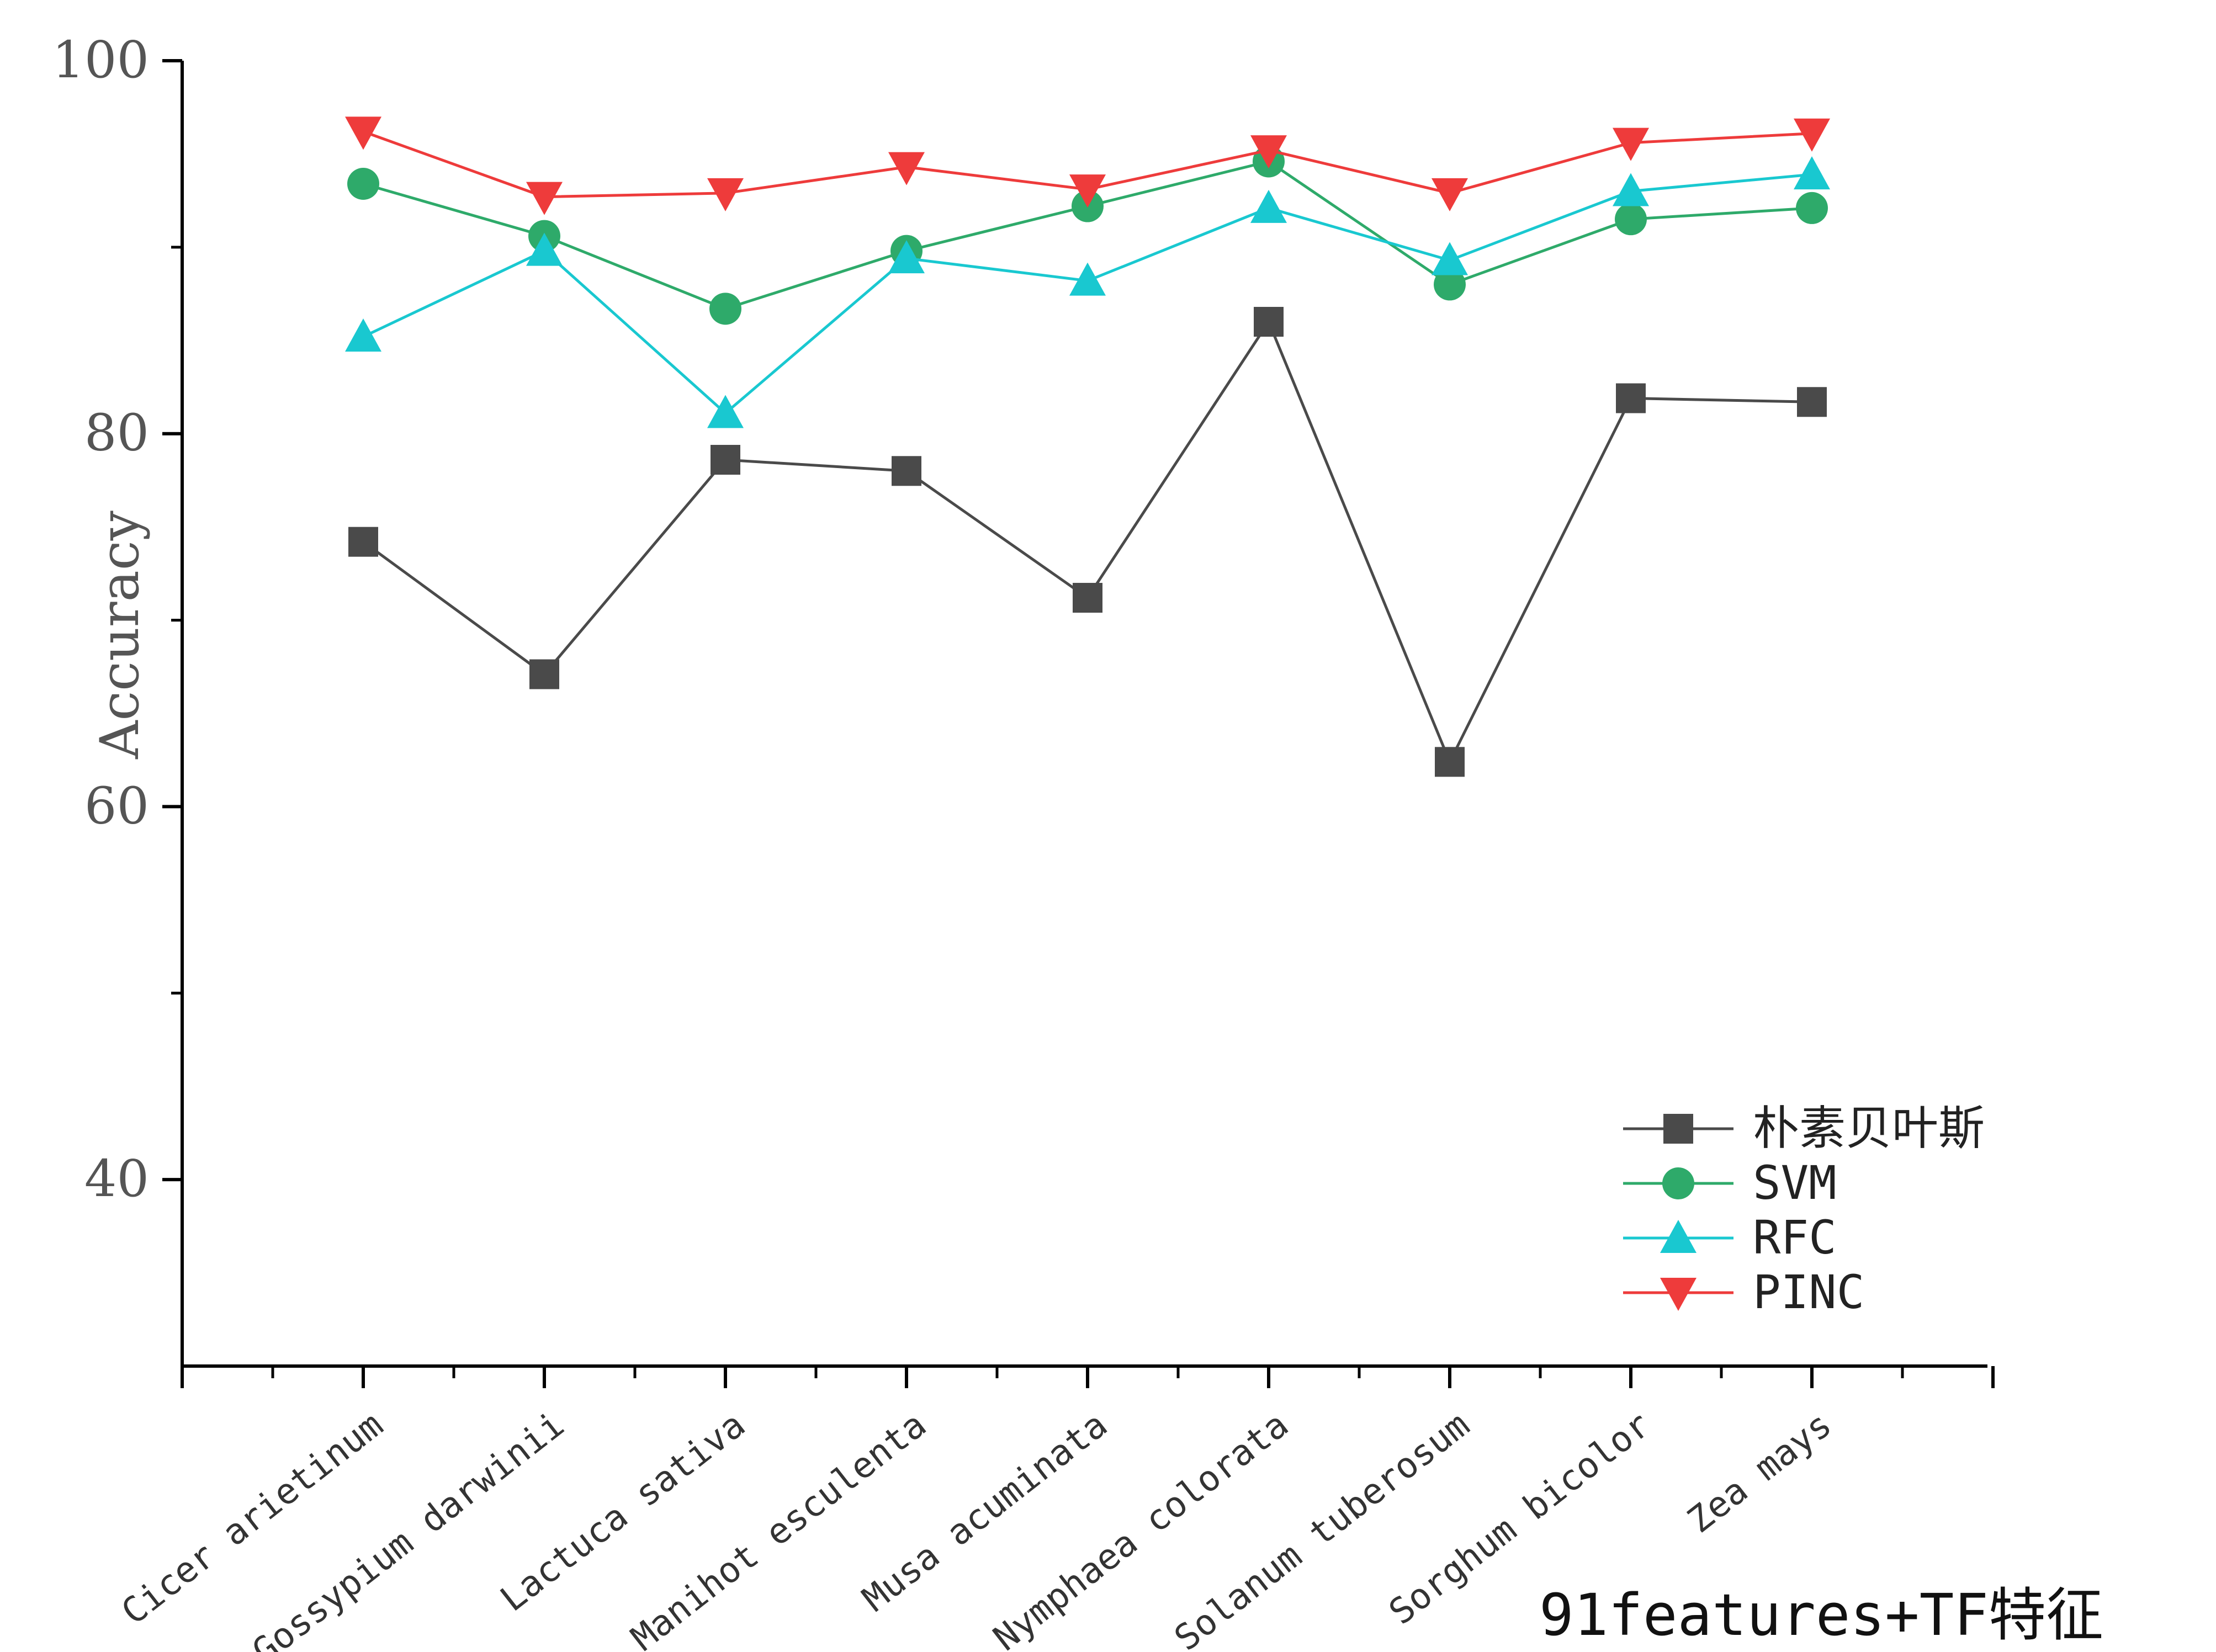 This screenshot has height=1652, width=2216. I want to click on x-tick-label: Nymphaea colorata, so click(1141, 1528).